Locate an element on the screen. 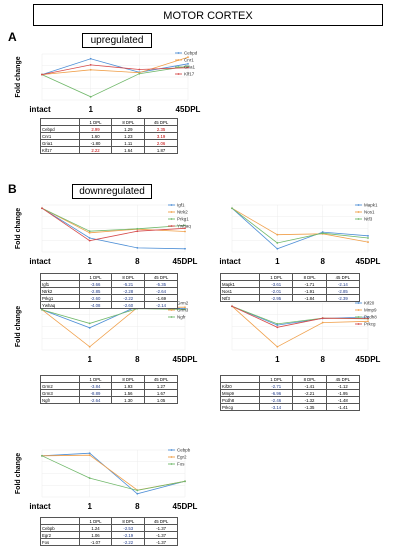 This screenshot has height=550, width=400. series-line-mapk1 is located at coordinates (300, 228).